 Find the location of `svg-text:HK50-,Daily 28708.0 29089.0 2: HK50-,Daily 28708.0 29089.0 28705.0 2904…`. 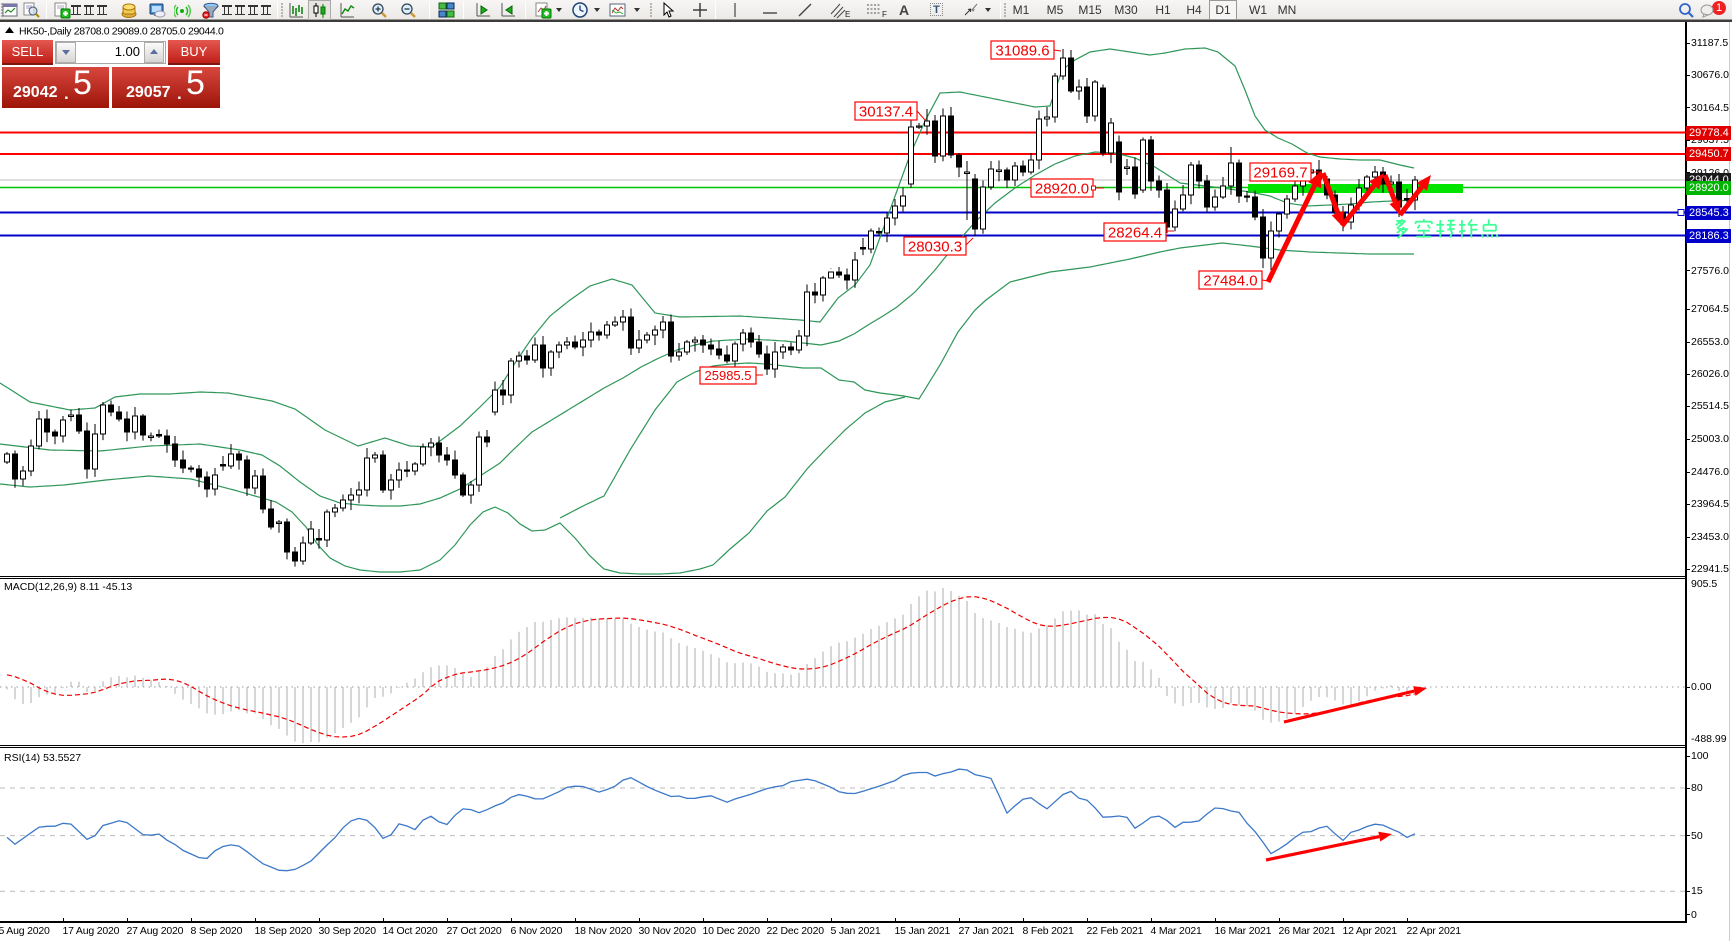

svg-text:HK50-,Daily 28708.0 29089.0 2: HK50-,Daily 28708.0 29089.0 28705.0 2904… is located at coordinates (121, 32).